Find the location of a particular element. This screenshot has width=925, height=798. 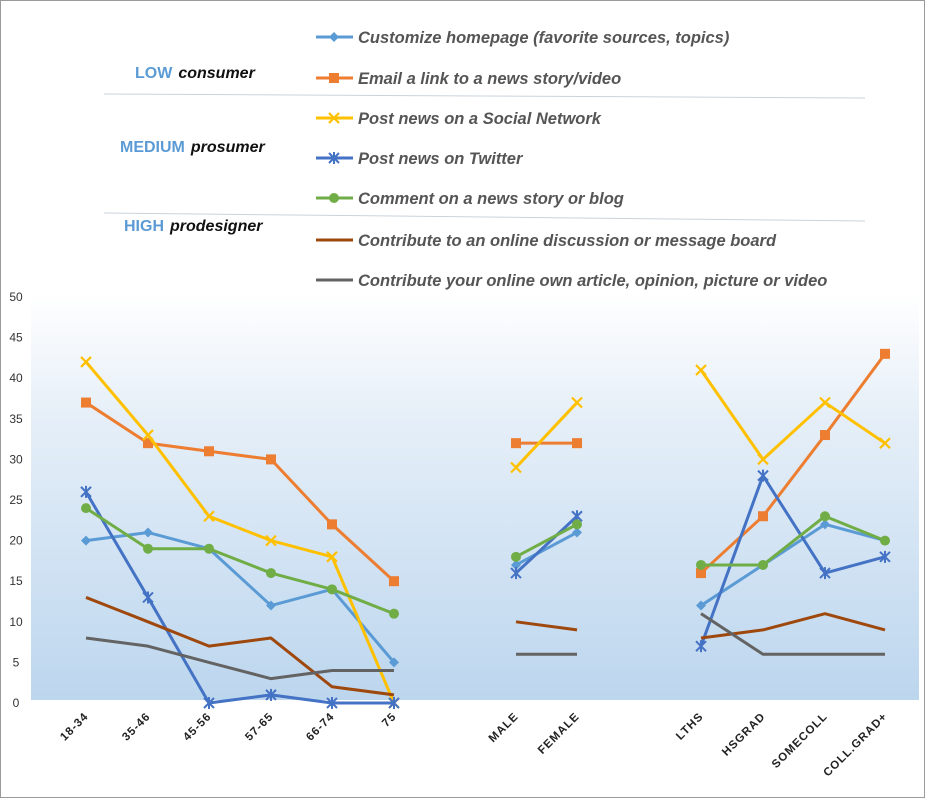

tier-role: prosumer is located at coordinates (228, 147).